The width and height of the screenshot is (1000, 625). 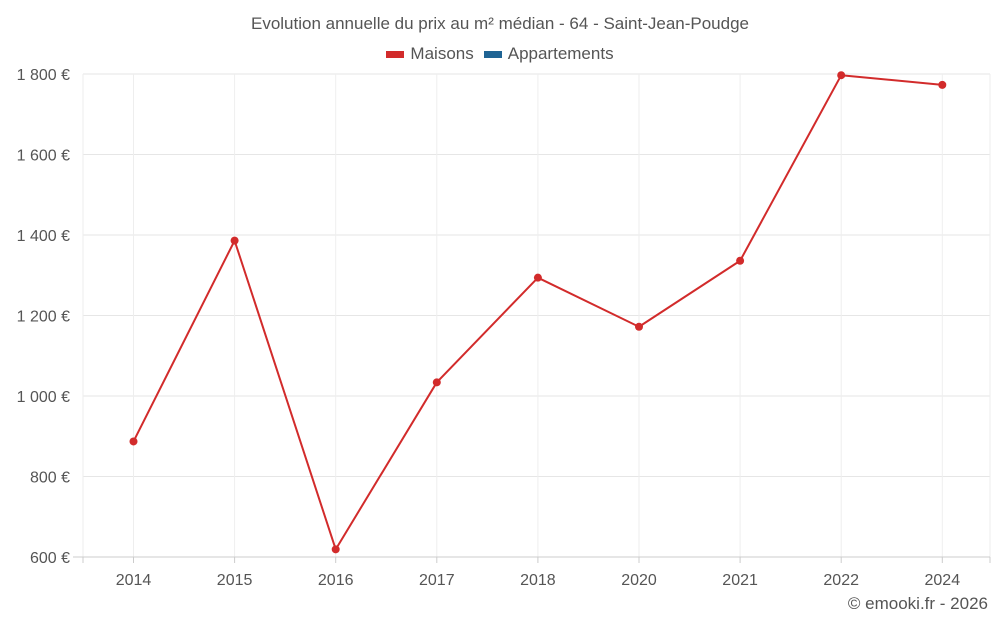 What do you see at coordinates (43, 156) in the screenshot?
I see `y-tick-label: 1 600 €` at bounding box center [43, 156].